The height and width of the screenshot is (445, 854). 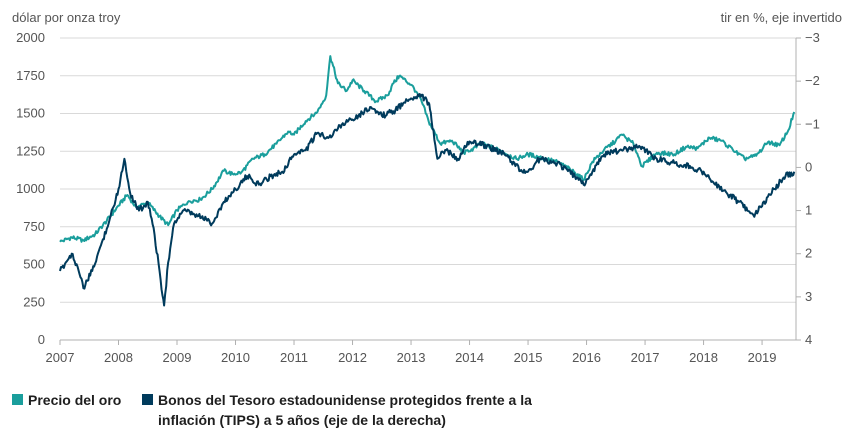 I want to click on legend-label-gold: Precio del oro, so click(x=75, y=400).